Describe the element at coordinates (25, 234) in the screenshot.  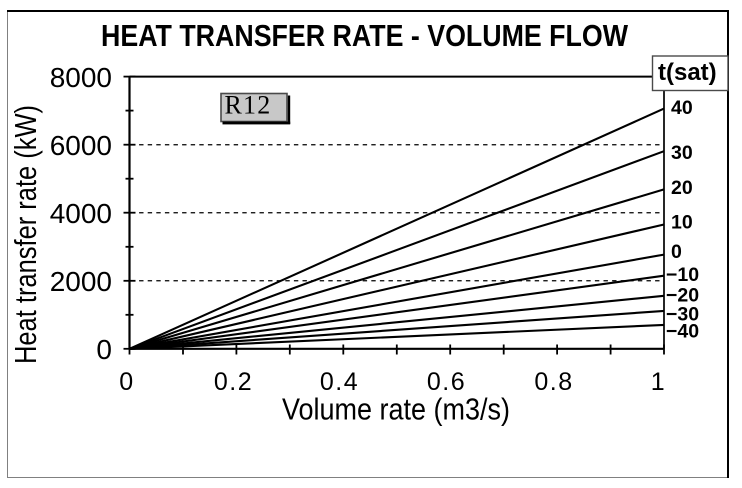
I see `svg-text: Heat transfer rate (kW)` at that location.